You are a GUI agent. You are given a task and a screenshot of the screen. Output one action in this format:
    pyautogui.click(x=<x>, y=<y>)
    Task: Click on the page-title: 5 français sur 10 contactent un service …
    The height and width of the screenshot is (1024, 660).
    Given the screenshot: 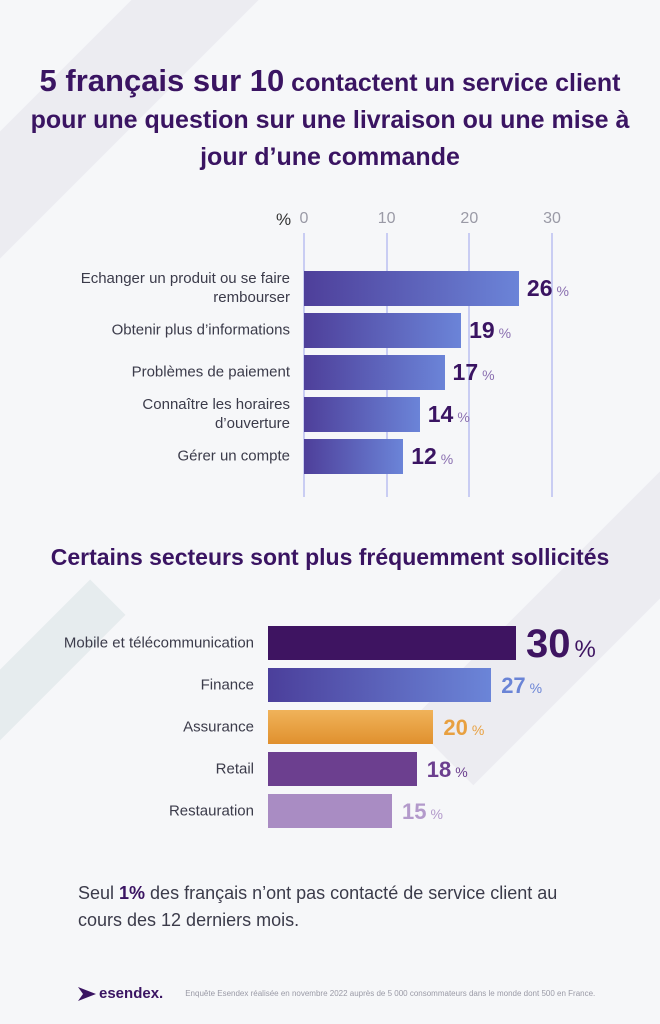 What is the action you would take?
    pyautogui.click(x=330, y=119)
    